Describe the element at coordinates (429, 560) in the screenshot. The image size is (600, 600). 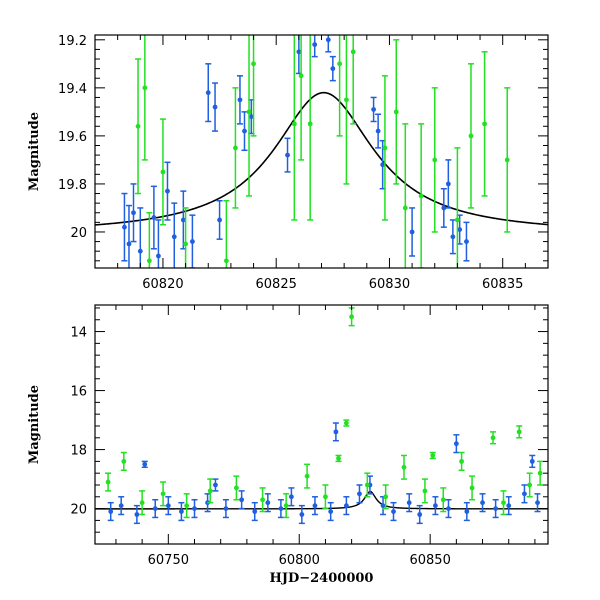
I see `x-tick-label: 60850` at that location.